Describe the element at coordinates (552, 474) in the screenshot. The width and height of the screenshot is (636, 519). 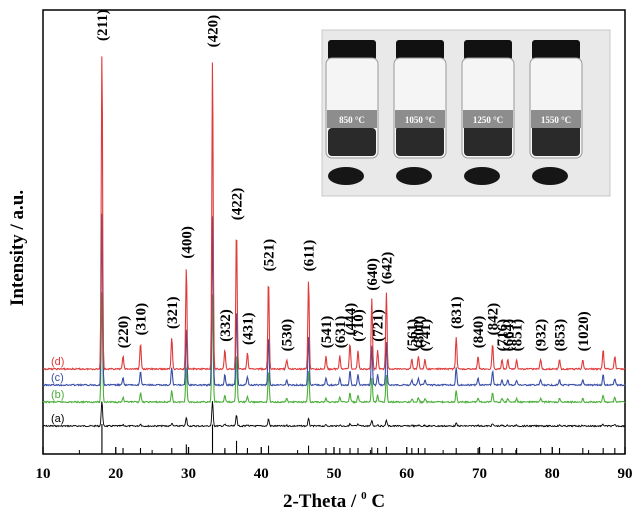
I see `x-tick-label: 80` at that location.